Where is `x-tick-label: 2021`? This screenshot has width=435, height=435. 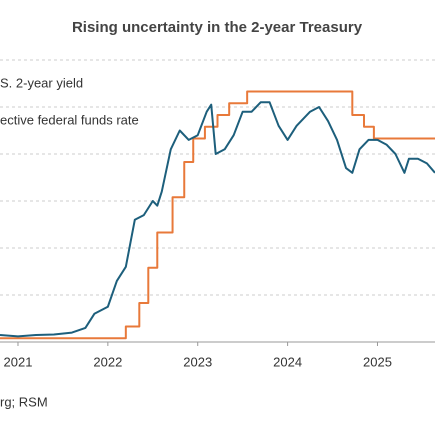
x-tick-label: 2021 is located at coordinates (18, 361).